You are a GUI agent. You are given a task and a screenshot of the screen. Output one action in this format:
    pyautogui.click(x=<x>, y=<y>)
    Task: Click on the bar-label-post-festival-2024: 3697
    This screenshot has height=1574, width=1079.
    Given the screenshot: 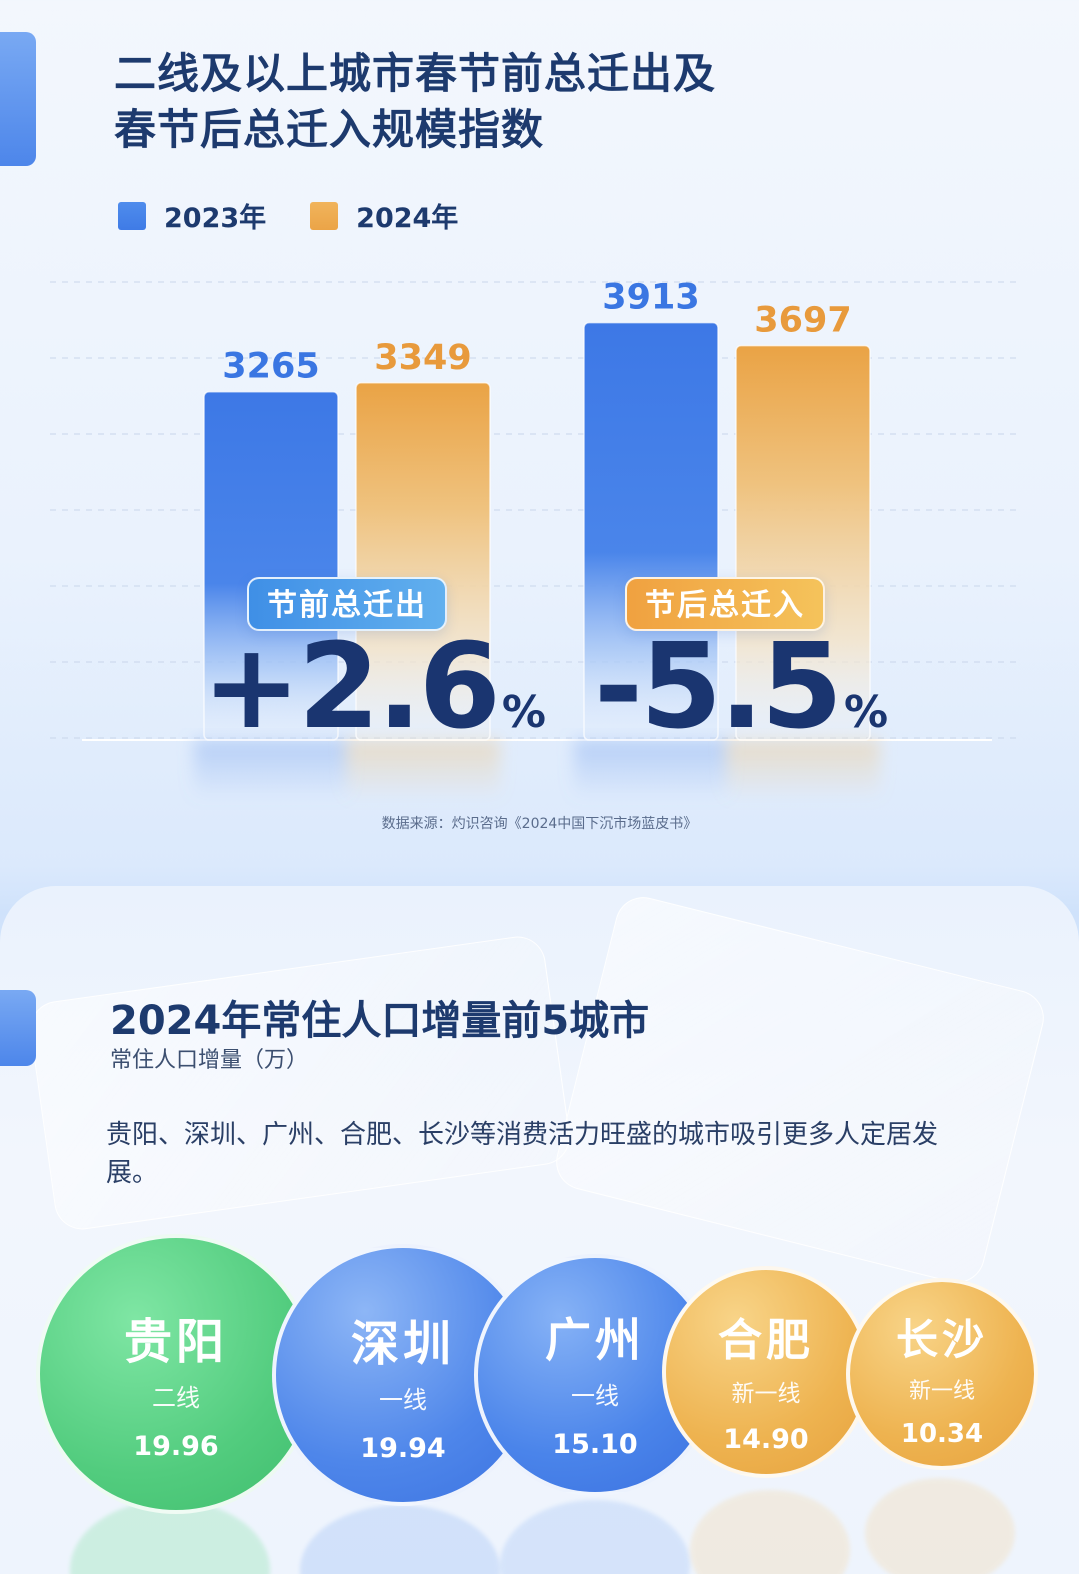 What is the action you would take?
    pyautogui.click(x=802, y=321)
    